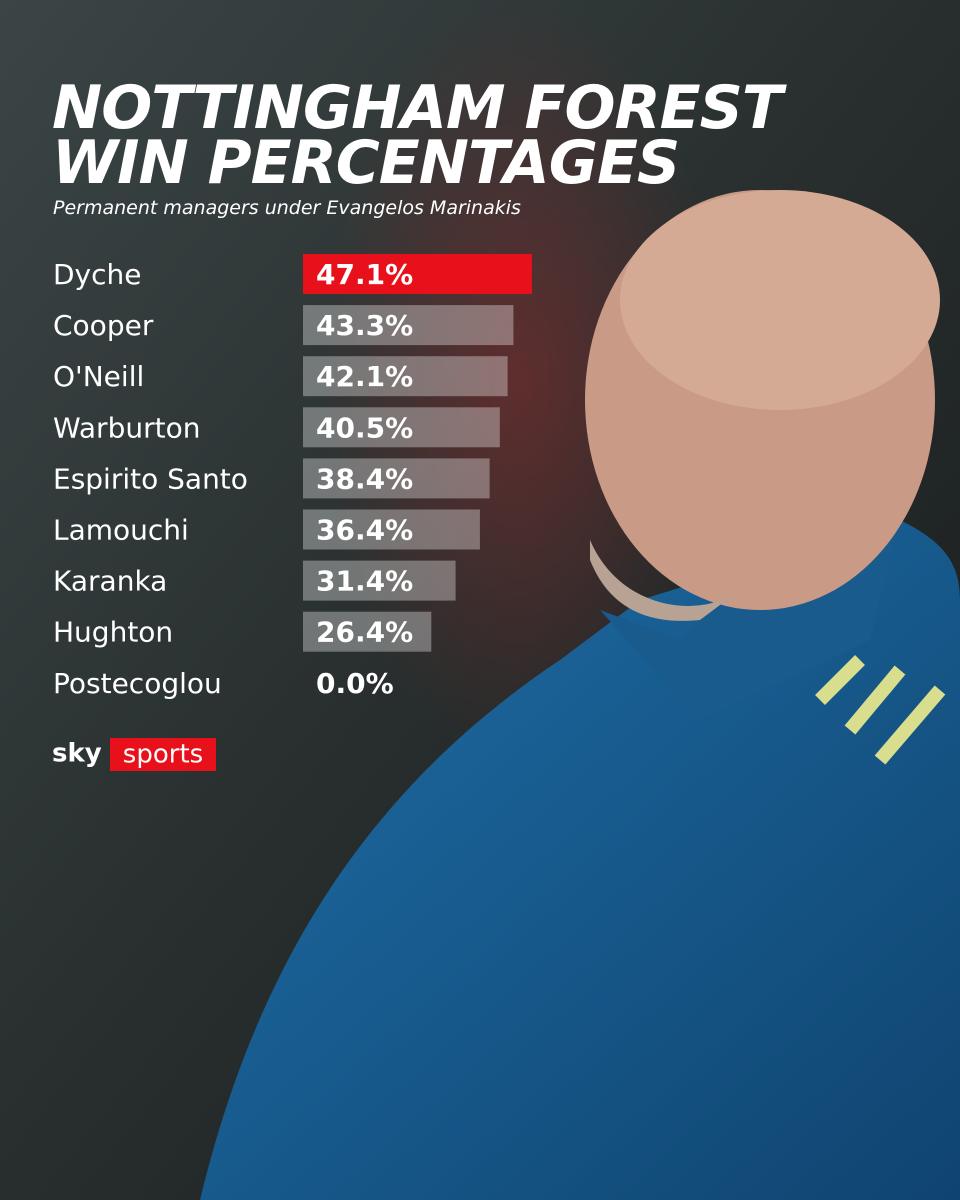 The height and width of the screenshot is (1200, 960). I want to click on bar-label: 31.4%, so click(364, 581).